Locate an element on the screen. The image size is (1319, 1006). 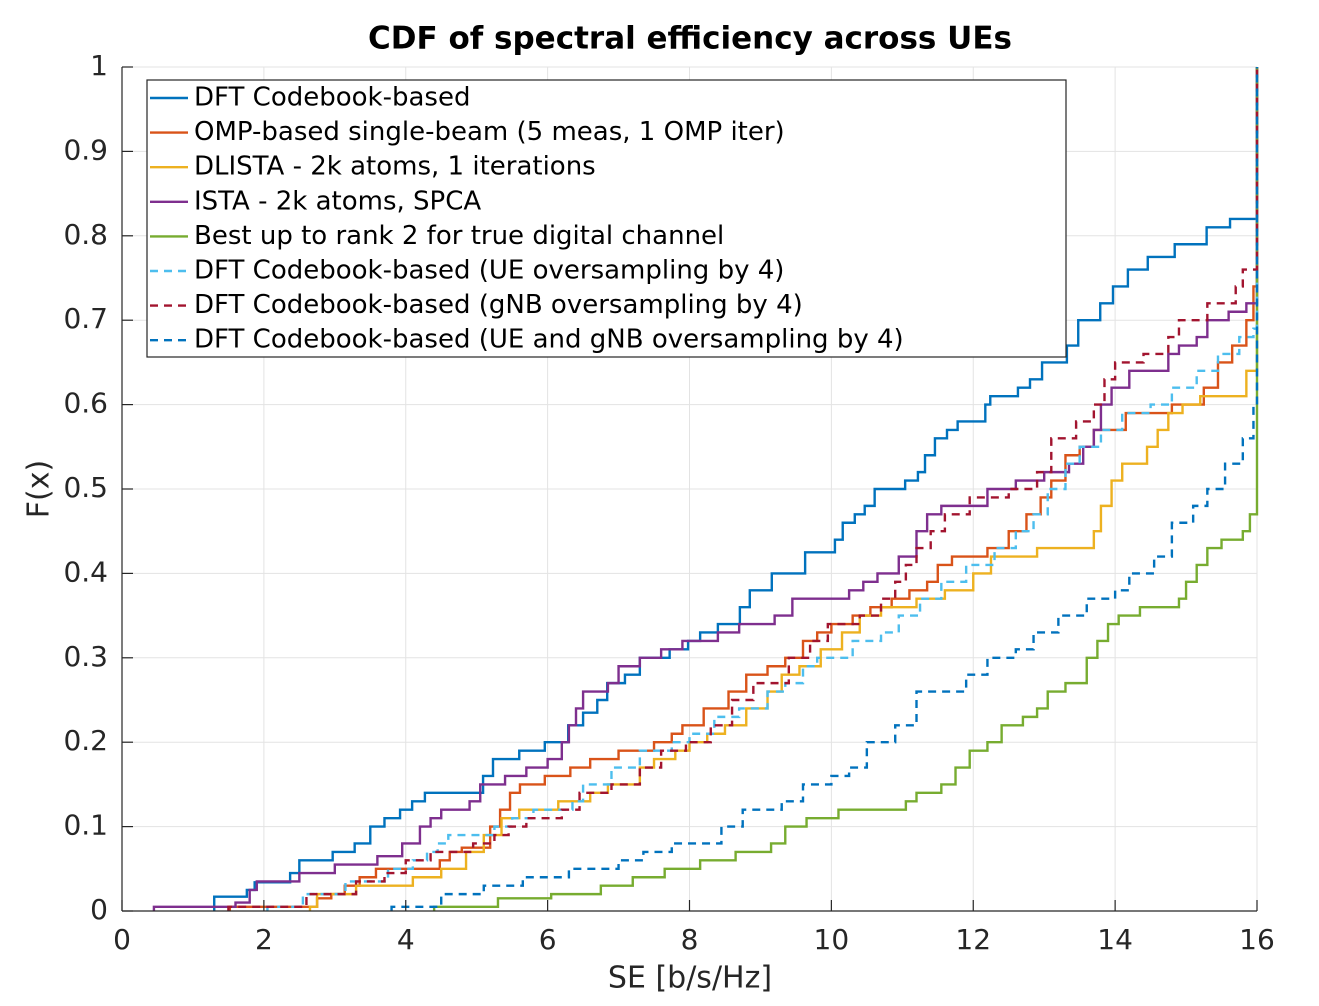
x-tick-label: 6 is located at coordinates (548, 939).